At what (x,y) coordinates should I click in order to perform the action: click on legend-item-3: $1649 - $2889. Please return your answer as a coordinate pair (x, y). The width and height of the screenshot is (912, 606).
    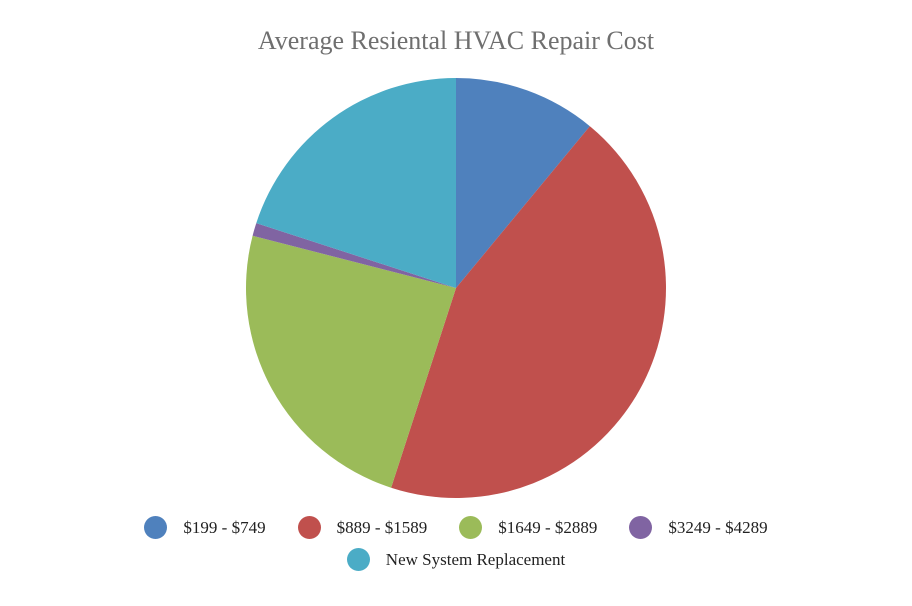
    Looking at the image, I should click on (528, 527).